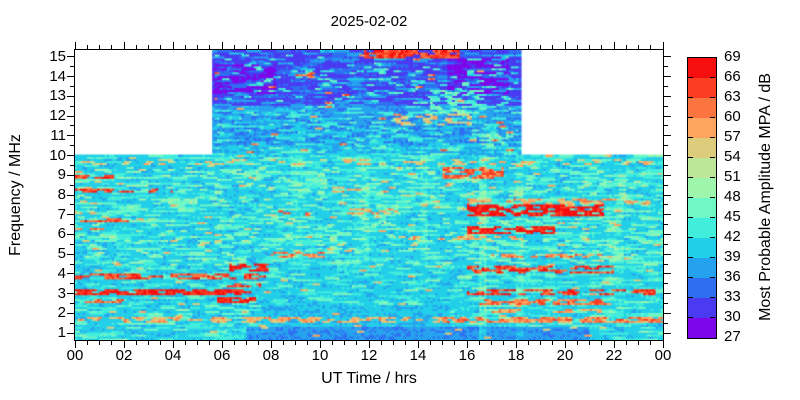  Describe the element at coordinates (58, 135) in the screenshot. I see `y-tick-label: 11` at that location.